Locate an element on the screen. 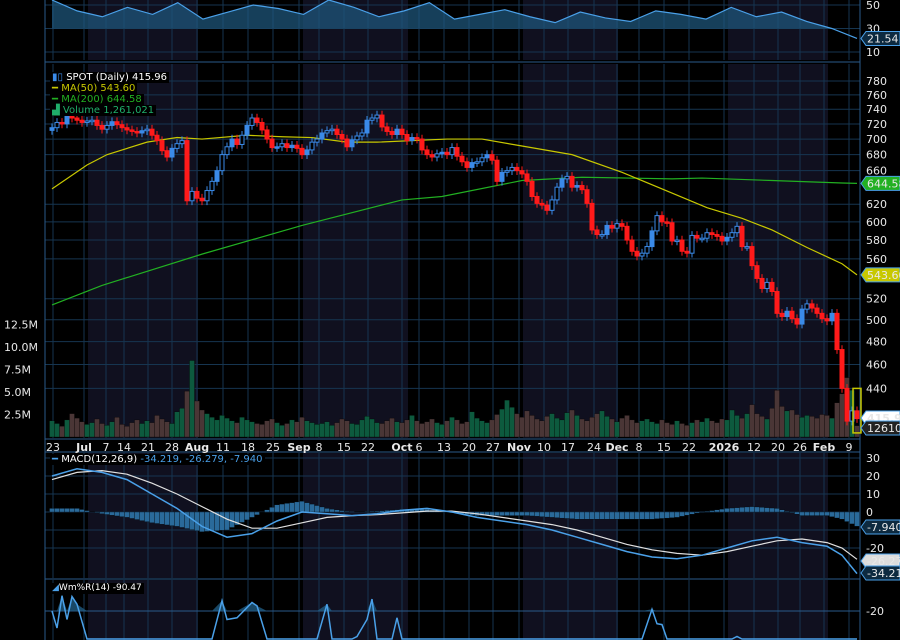  legend-symbol-text: SPOT (Daily) 415.96 is located at coordinates (117, 77).